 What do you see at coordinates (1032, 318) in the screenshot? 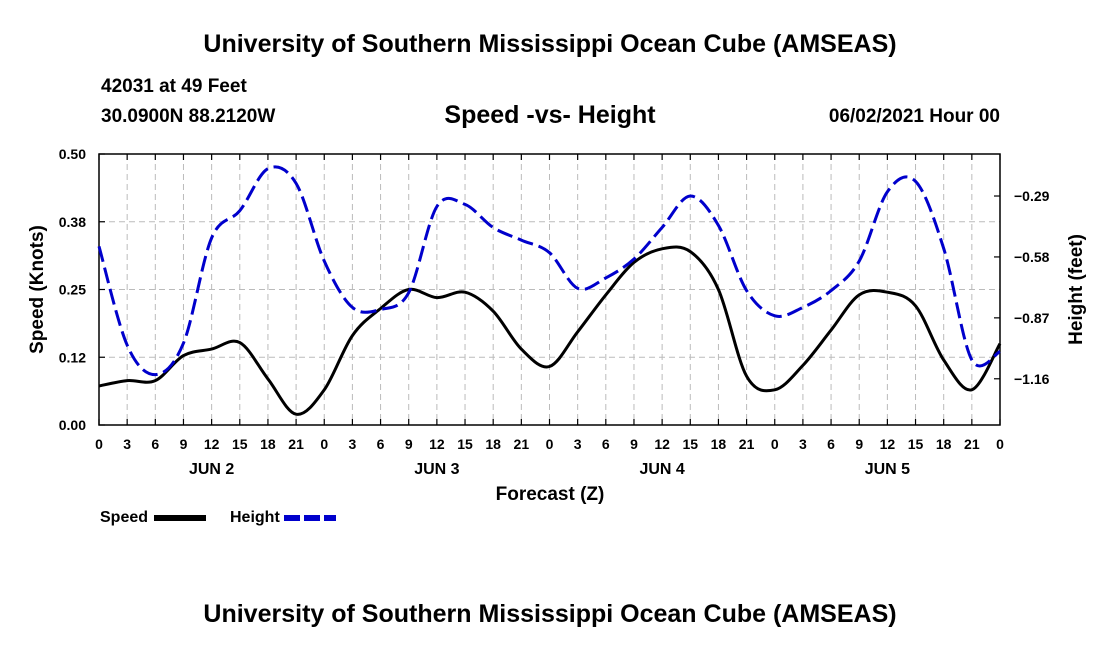
I see `y2-tick-label: −0.87` at bounding box center [1032, 318].